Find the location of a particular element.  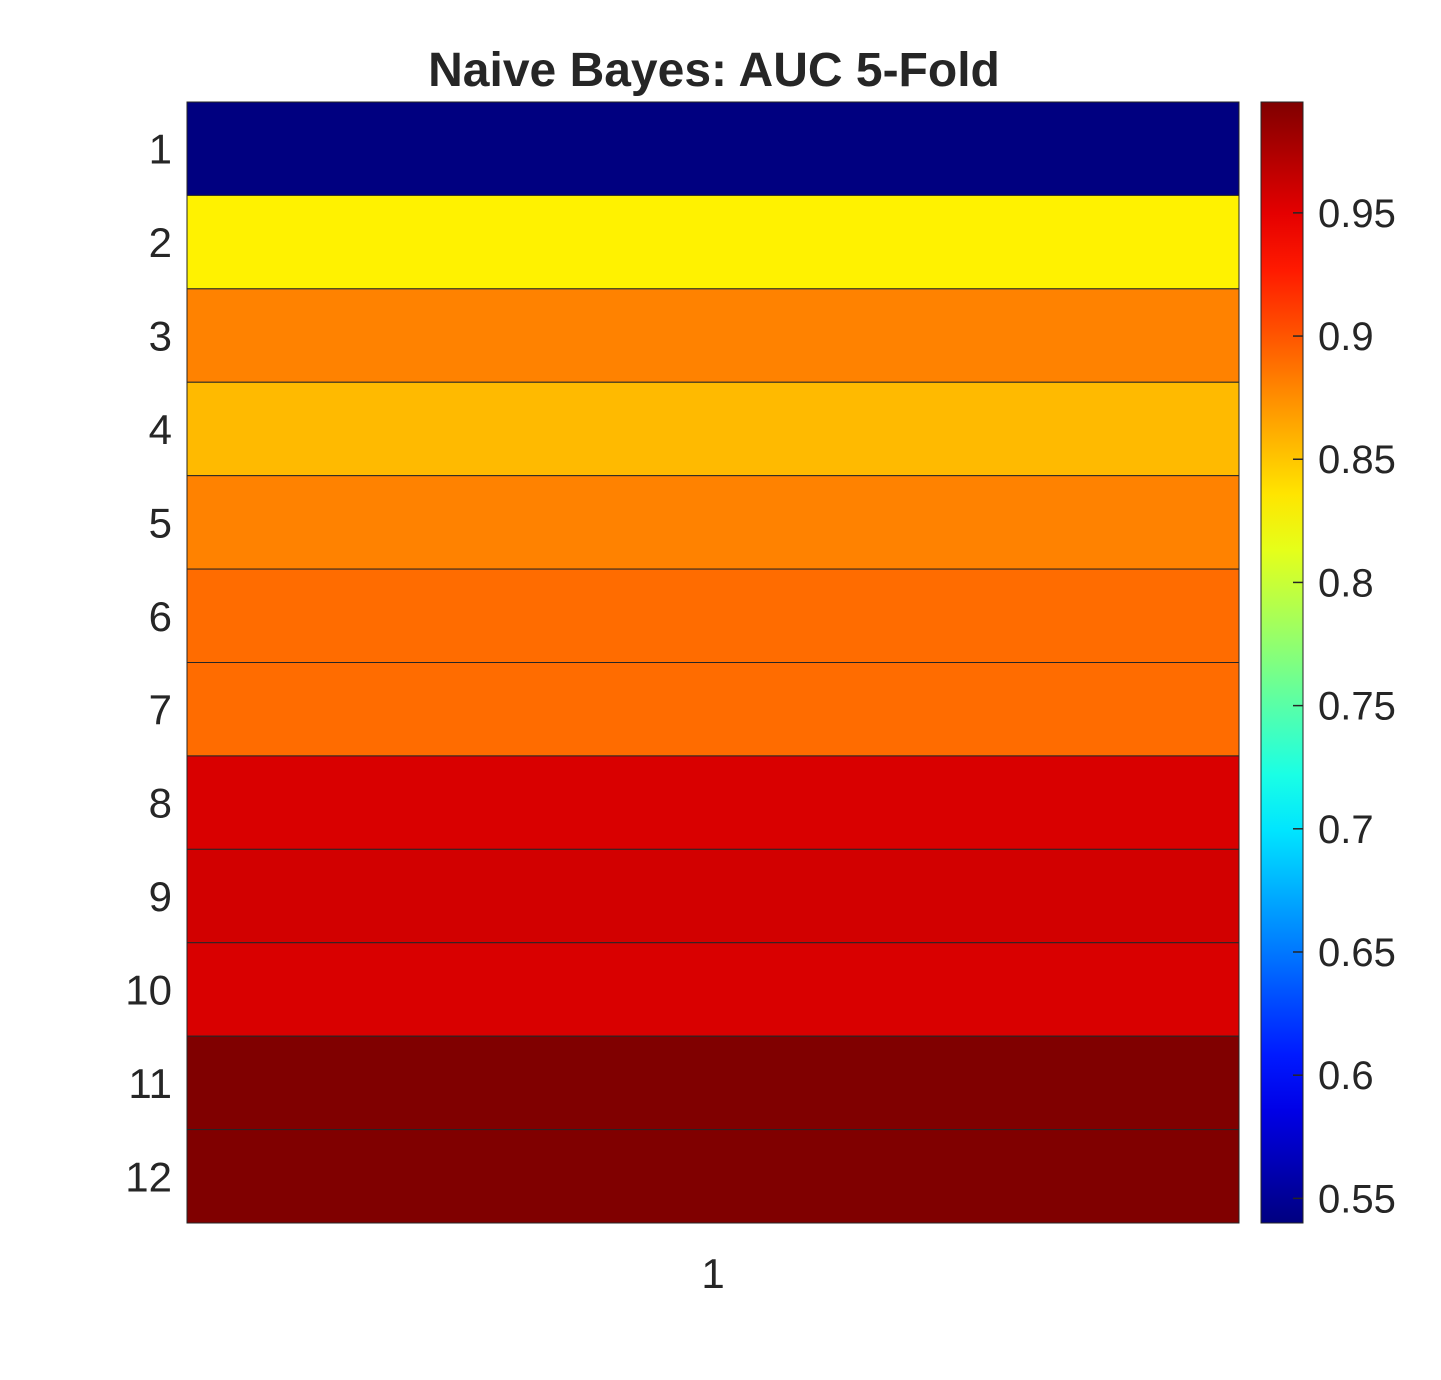

y-tick-label: 6 is located at coordinates (160, 616).